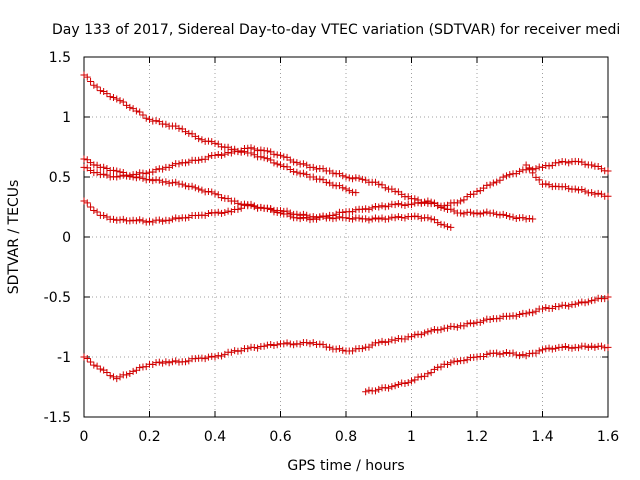 The image size is (640, 480). I want to click on y-tick-label: 0.5, so click(60, 178).